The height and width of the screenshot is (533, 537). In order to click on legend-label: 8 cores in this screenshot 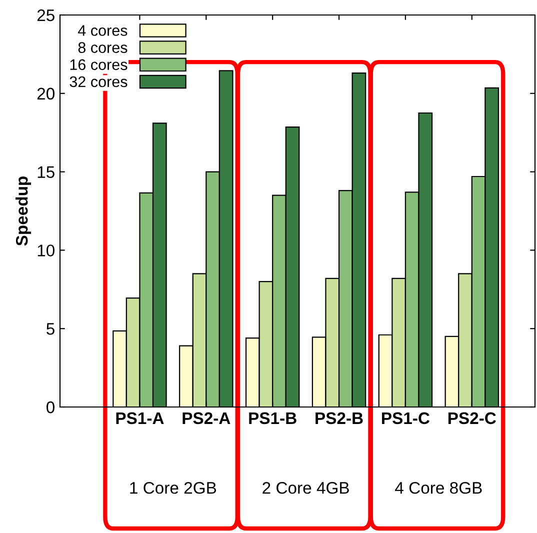, I will do `click(103, 47)`.